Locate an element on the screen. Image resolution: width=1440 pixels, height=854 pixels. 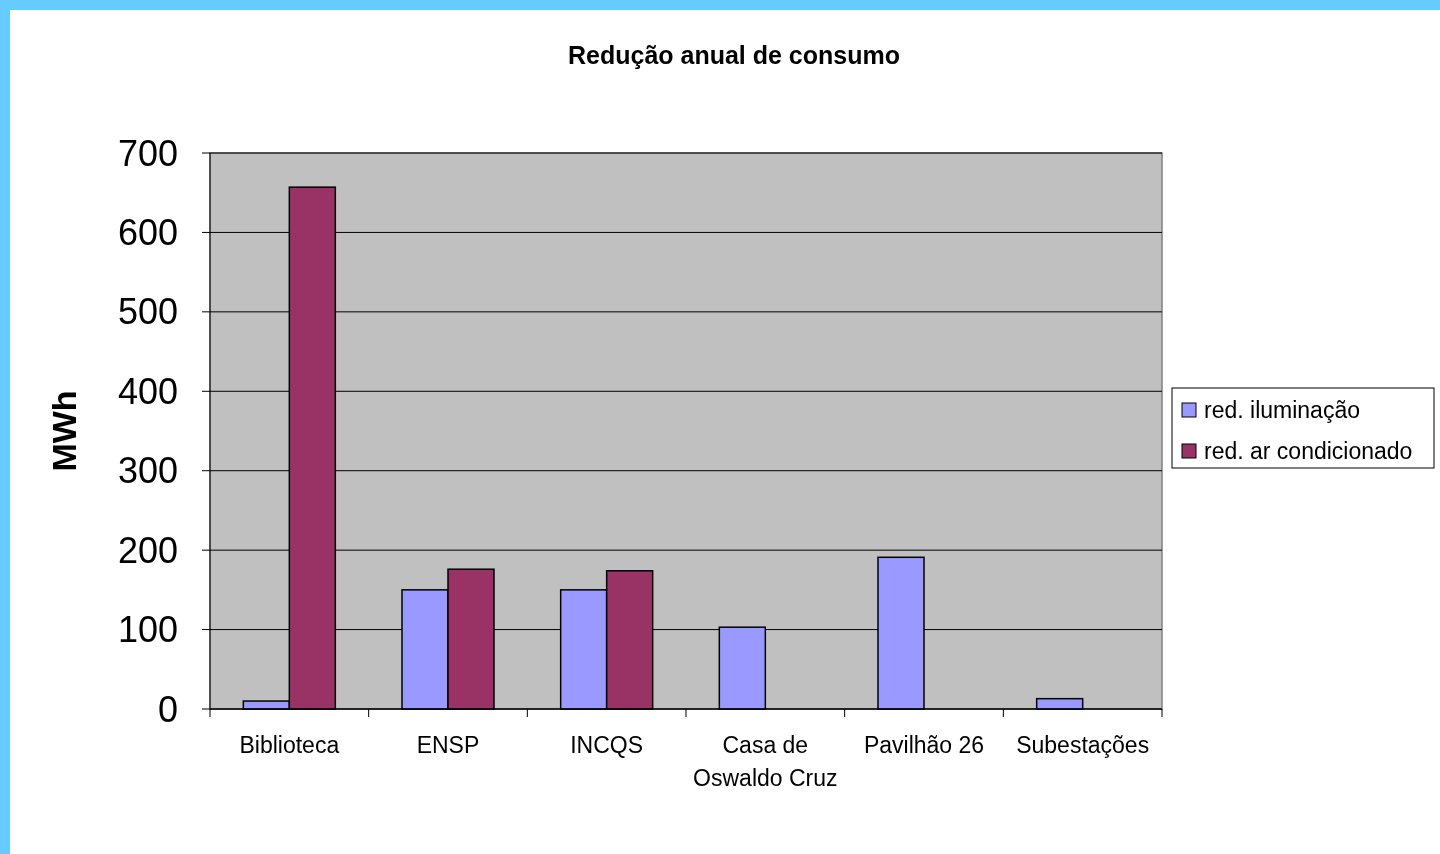
x-tick-label: Biblioteca is located at coordinates (289, 745).